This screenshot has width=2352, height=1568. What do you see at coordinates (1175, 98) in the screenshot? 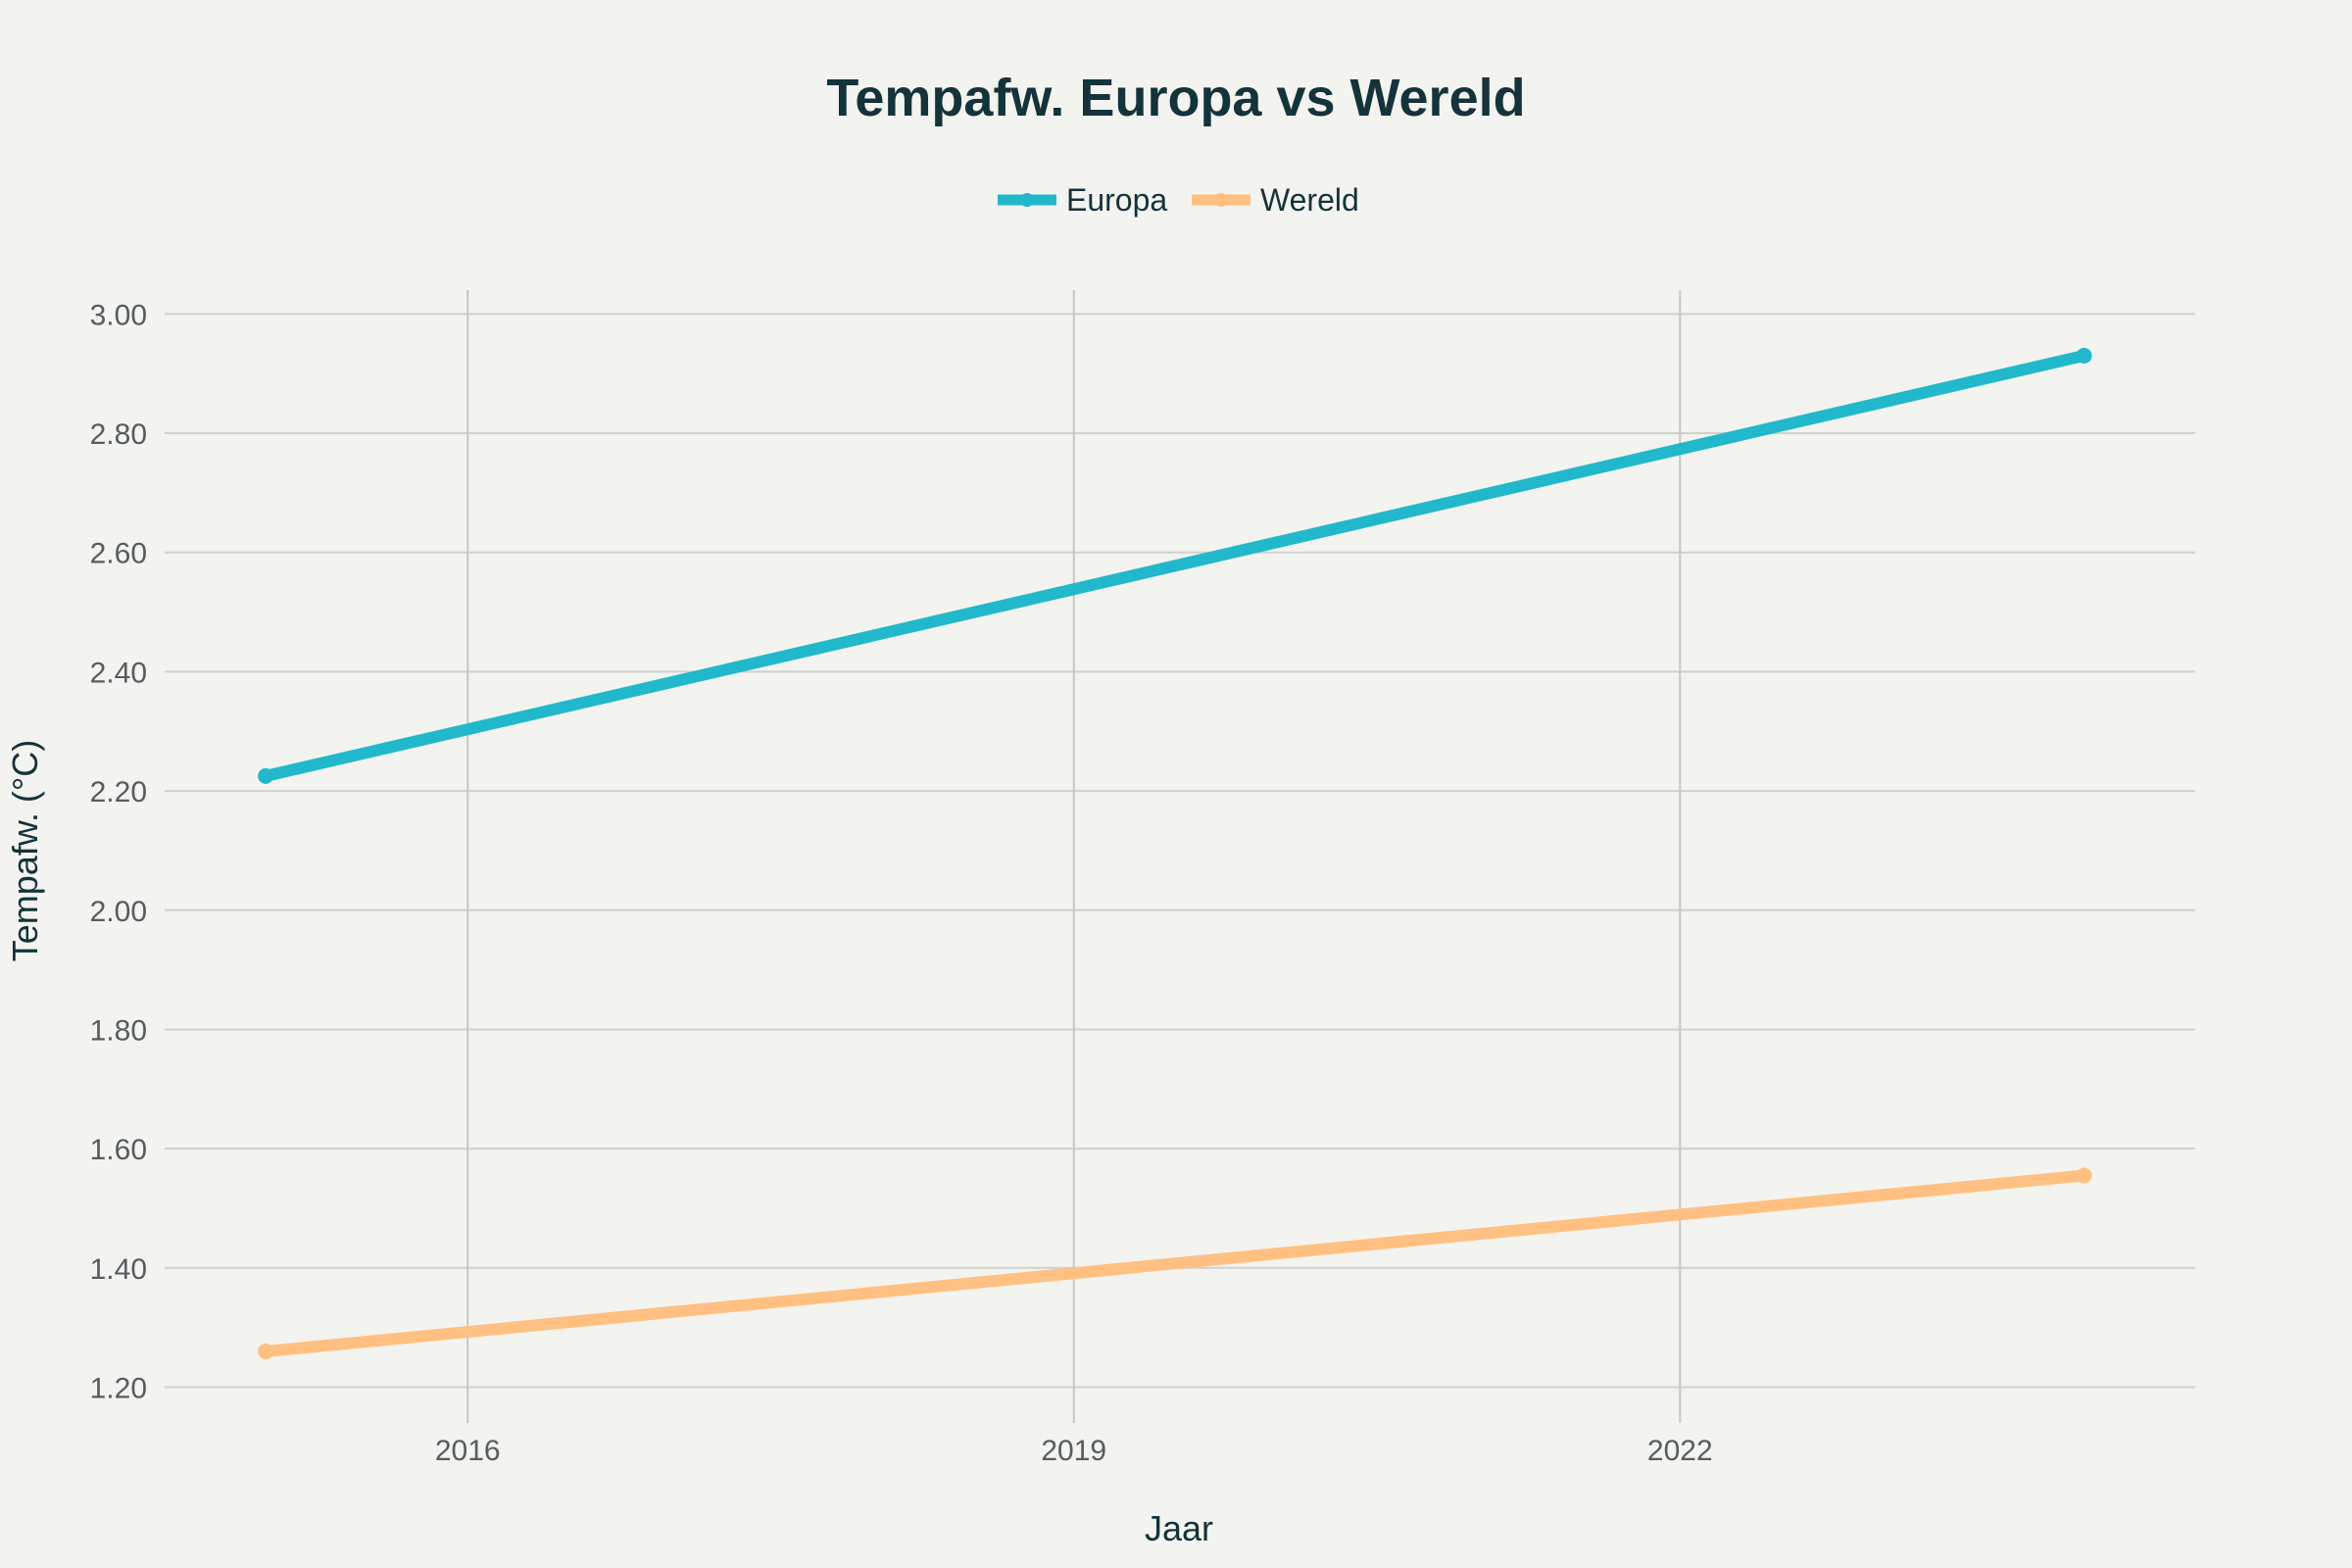
I see `chart-title: Tempafw. Europa vs Wereld` at bounding box center [1175, 98].